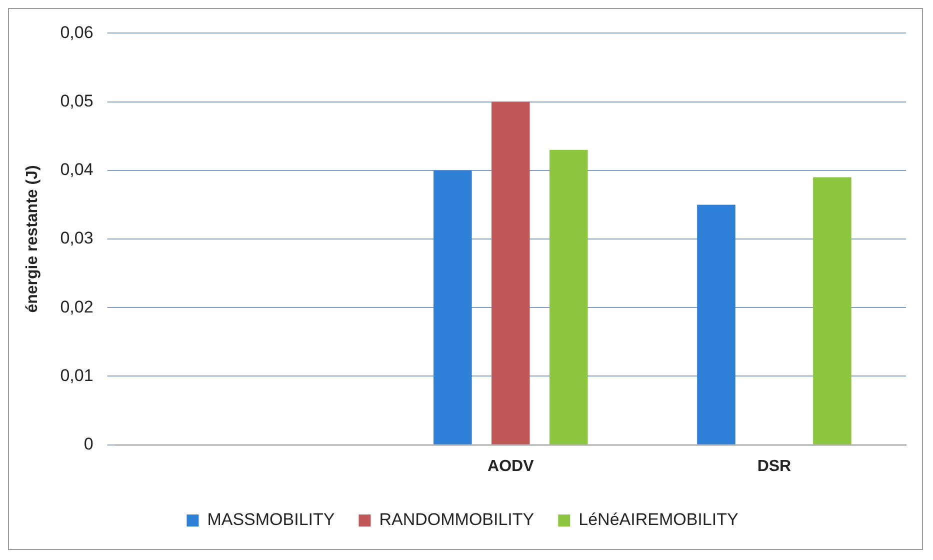  What do you see at coordinates (658, 520) in the screenshot?
I see `legend-label: LéNéAIREMOBILITY` at bounding box center [658, 520].